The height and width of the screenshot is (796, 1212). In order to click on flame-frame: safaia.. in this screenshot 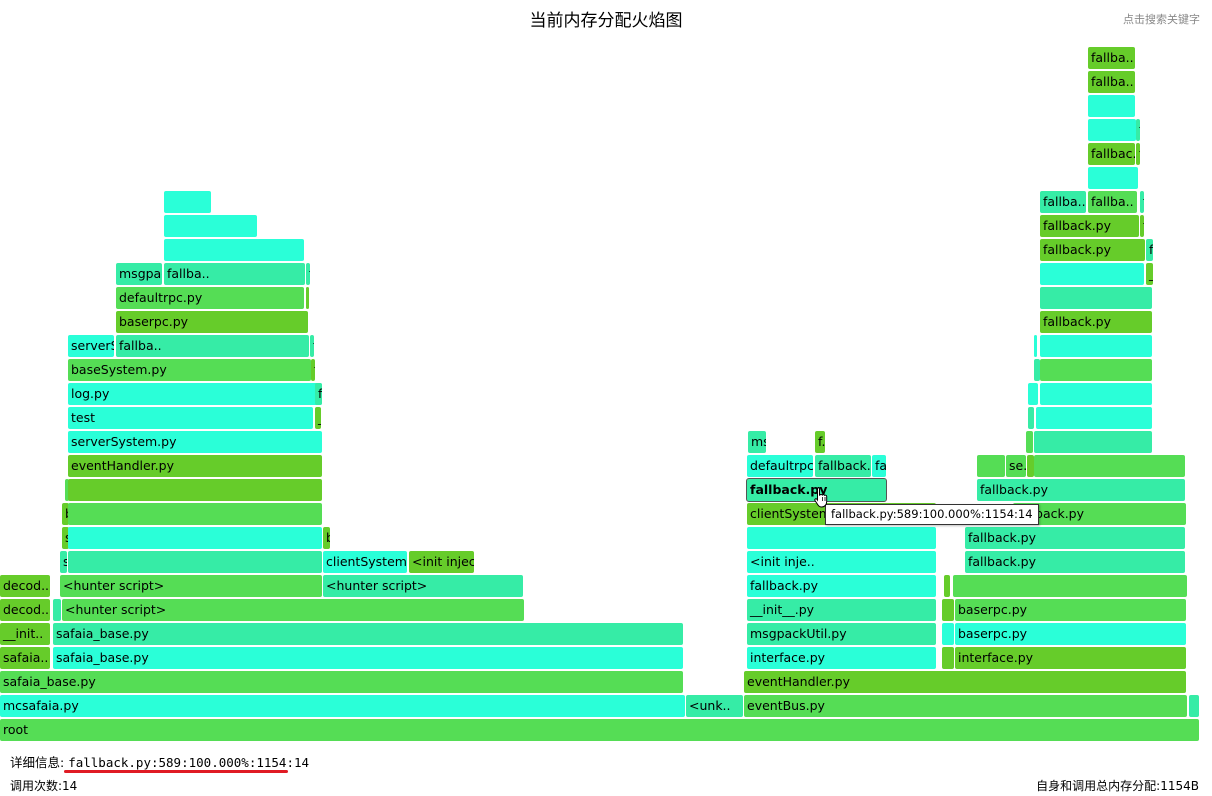, I will do `click(25, 658)`.